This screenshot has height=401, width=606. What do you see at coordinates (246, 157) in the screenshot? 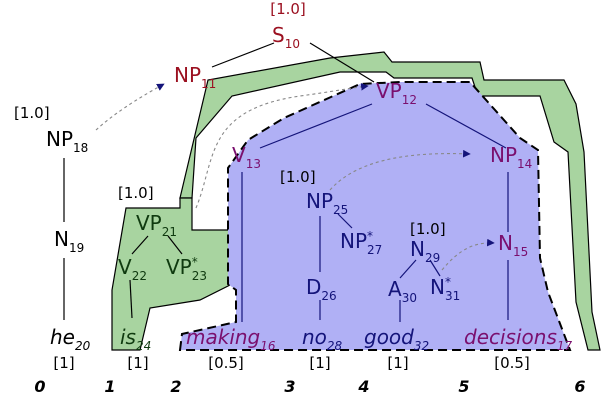
I see `node-v13: V13` at bounding box center [246, 157].